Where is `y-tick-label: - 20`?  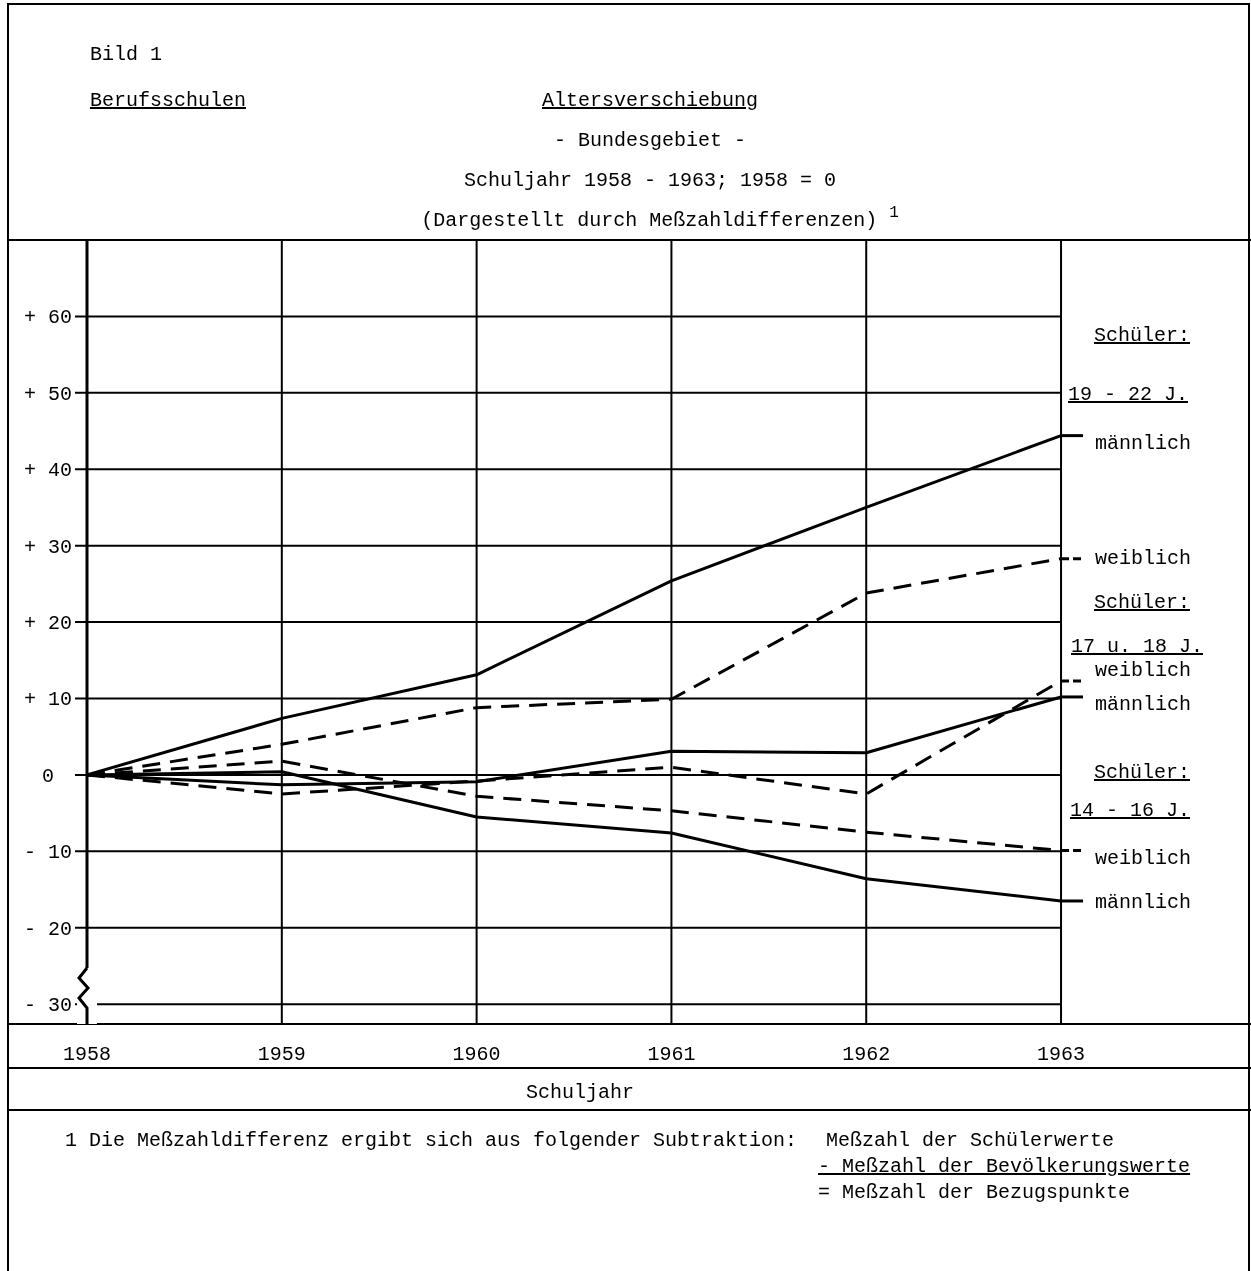
y-tick-label: - 20 is located at coordinates (48, 929).